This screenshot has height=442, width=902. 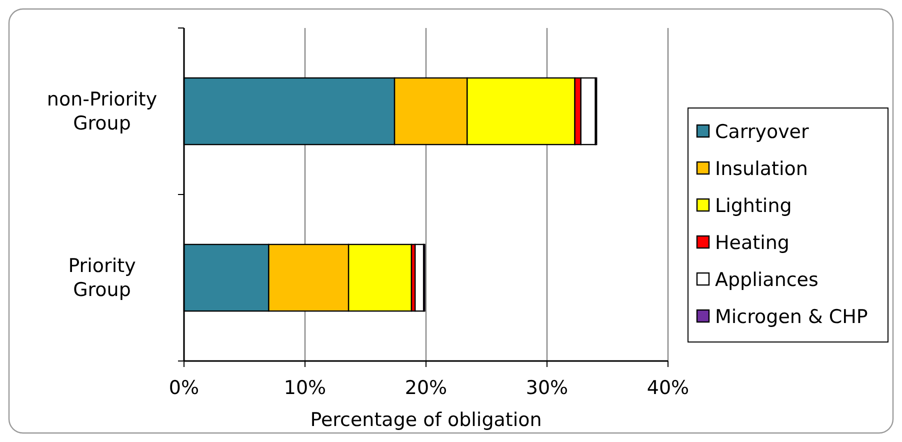 What do you see at coordinates (668, 388) in the screenshot?
I see `x-tick-label: 40%` at bounding box center [668, 388].